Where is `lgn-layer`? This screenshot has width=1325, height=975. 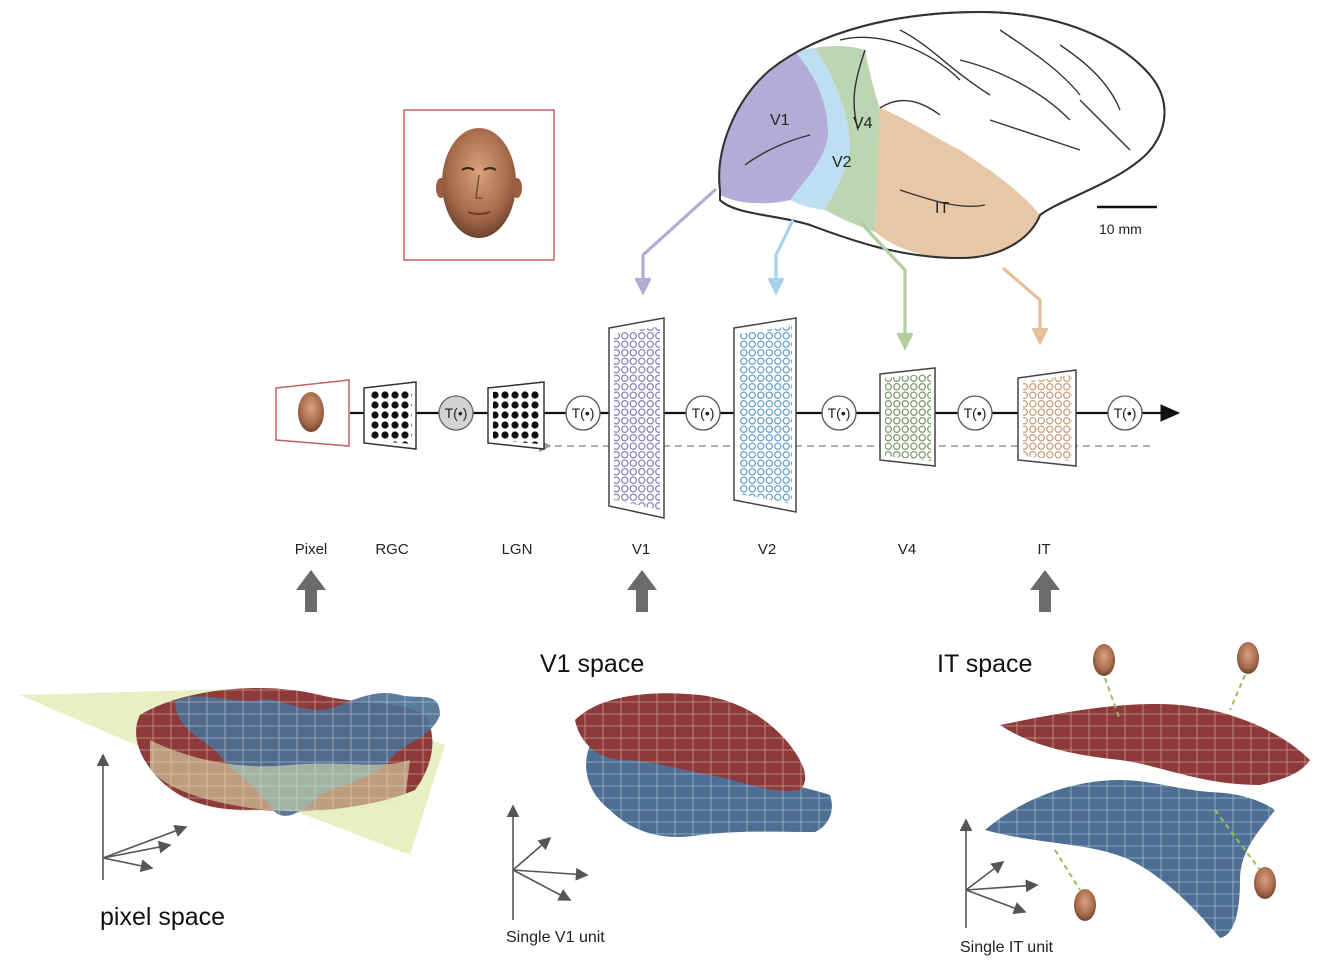
lgn-layer is located at coordinates (516, 415).